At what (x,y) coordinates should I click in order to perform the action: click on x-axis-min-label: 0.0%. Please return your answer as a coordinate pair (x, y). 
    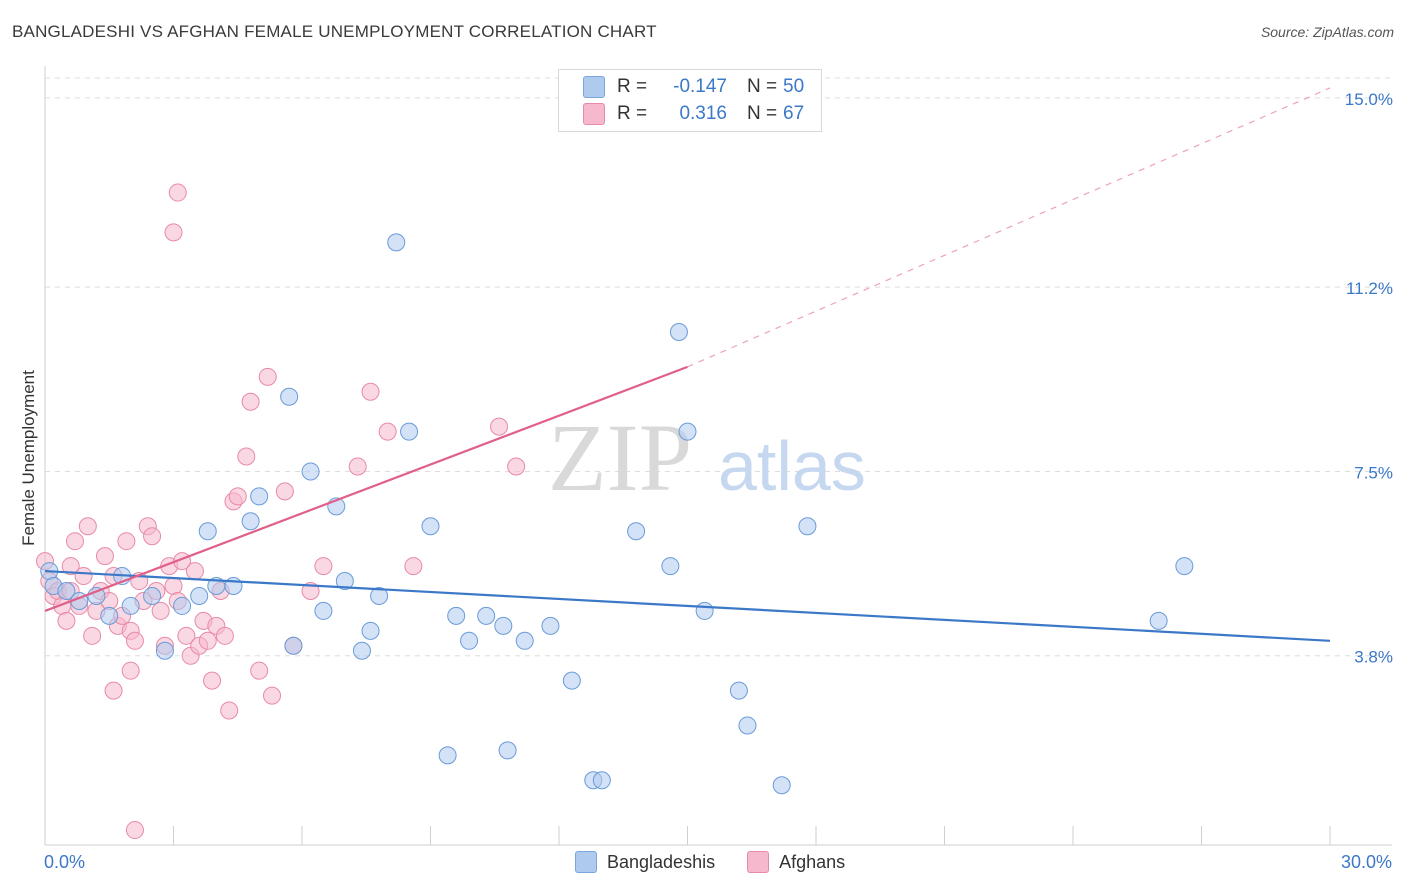
    Looking at the image, I should click on (65, 862).